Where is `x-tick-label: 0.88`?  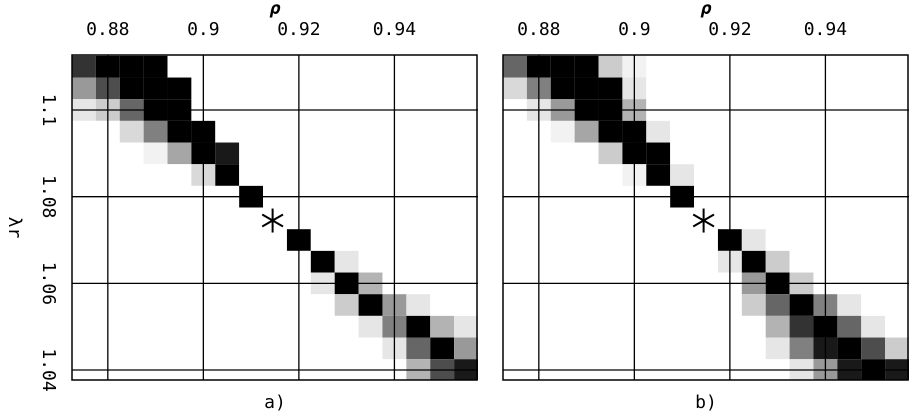 x-tick-label: 0.88 is located at coordinates (107, 29).